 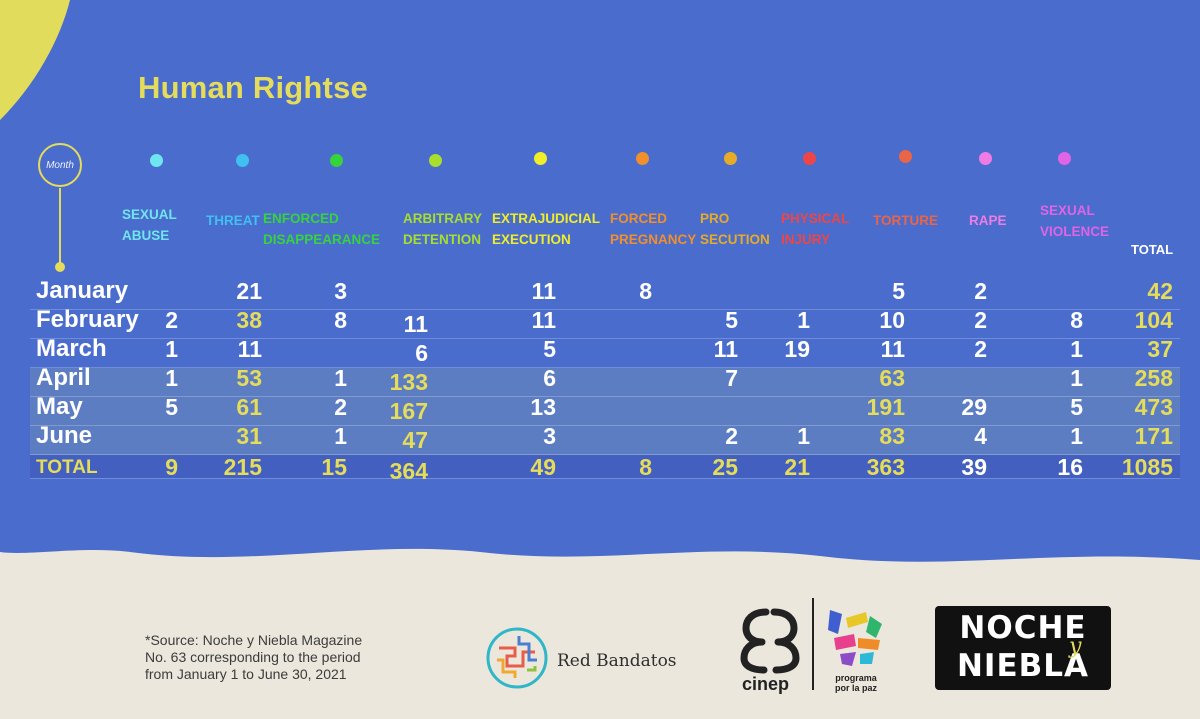 I want to click on month-timeline-line, so click(x=60, y=227).